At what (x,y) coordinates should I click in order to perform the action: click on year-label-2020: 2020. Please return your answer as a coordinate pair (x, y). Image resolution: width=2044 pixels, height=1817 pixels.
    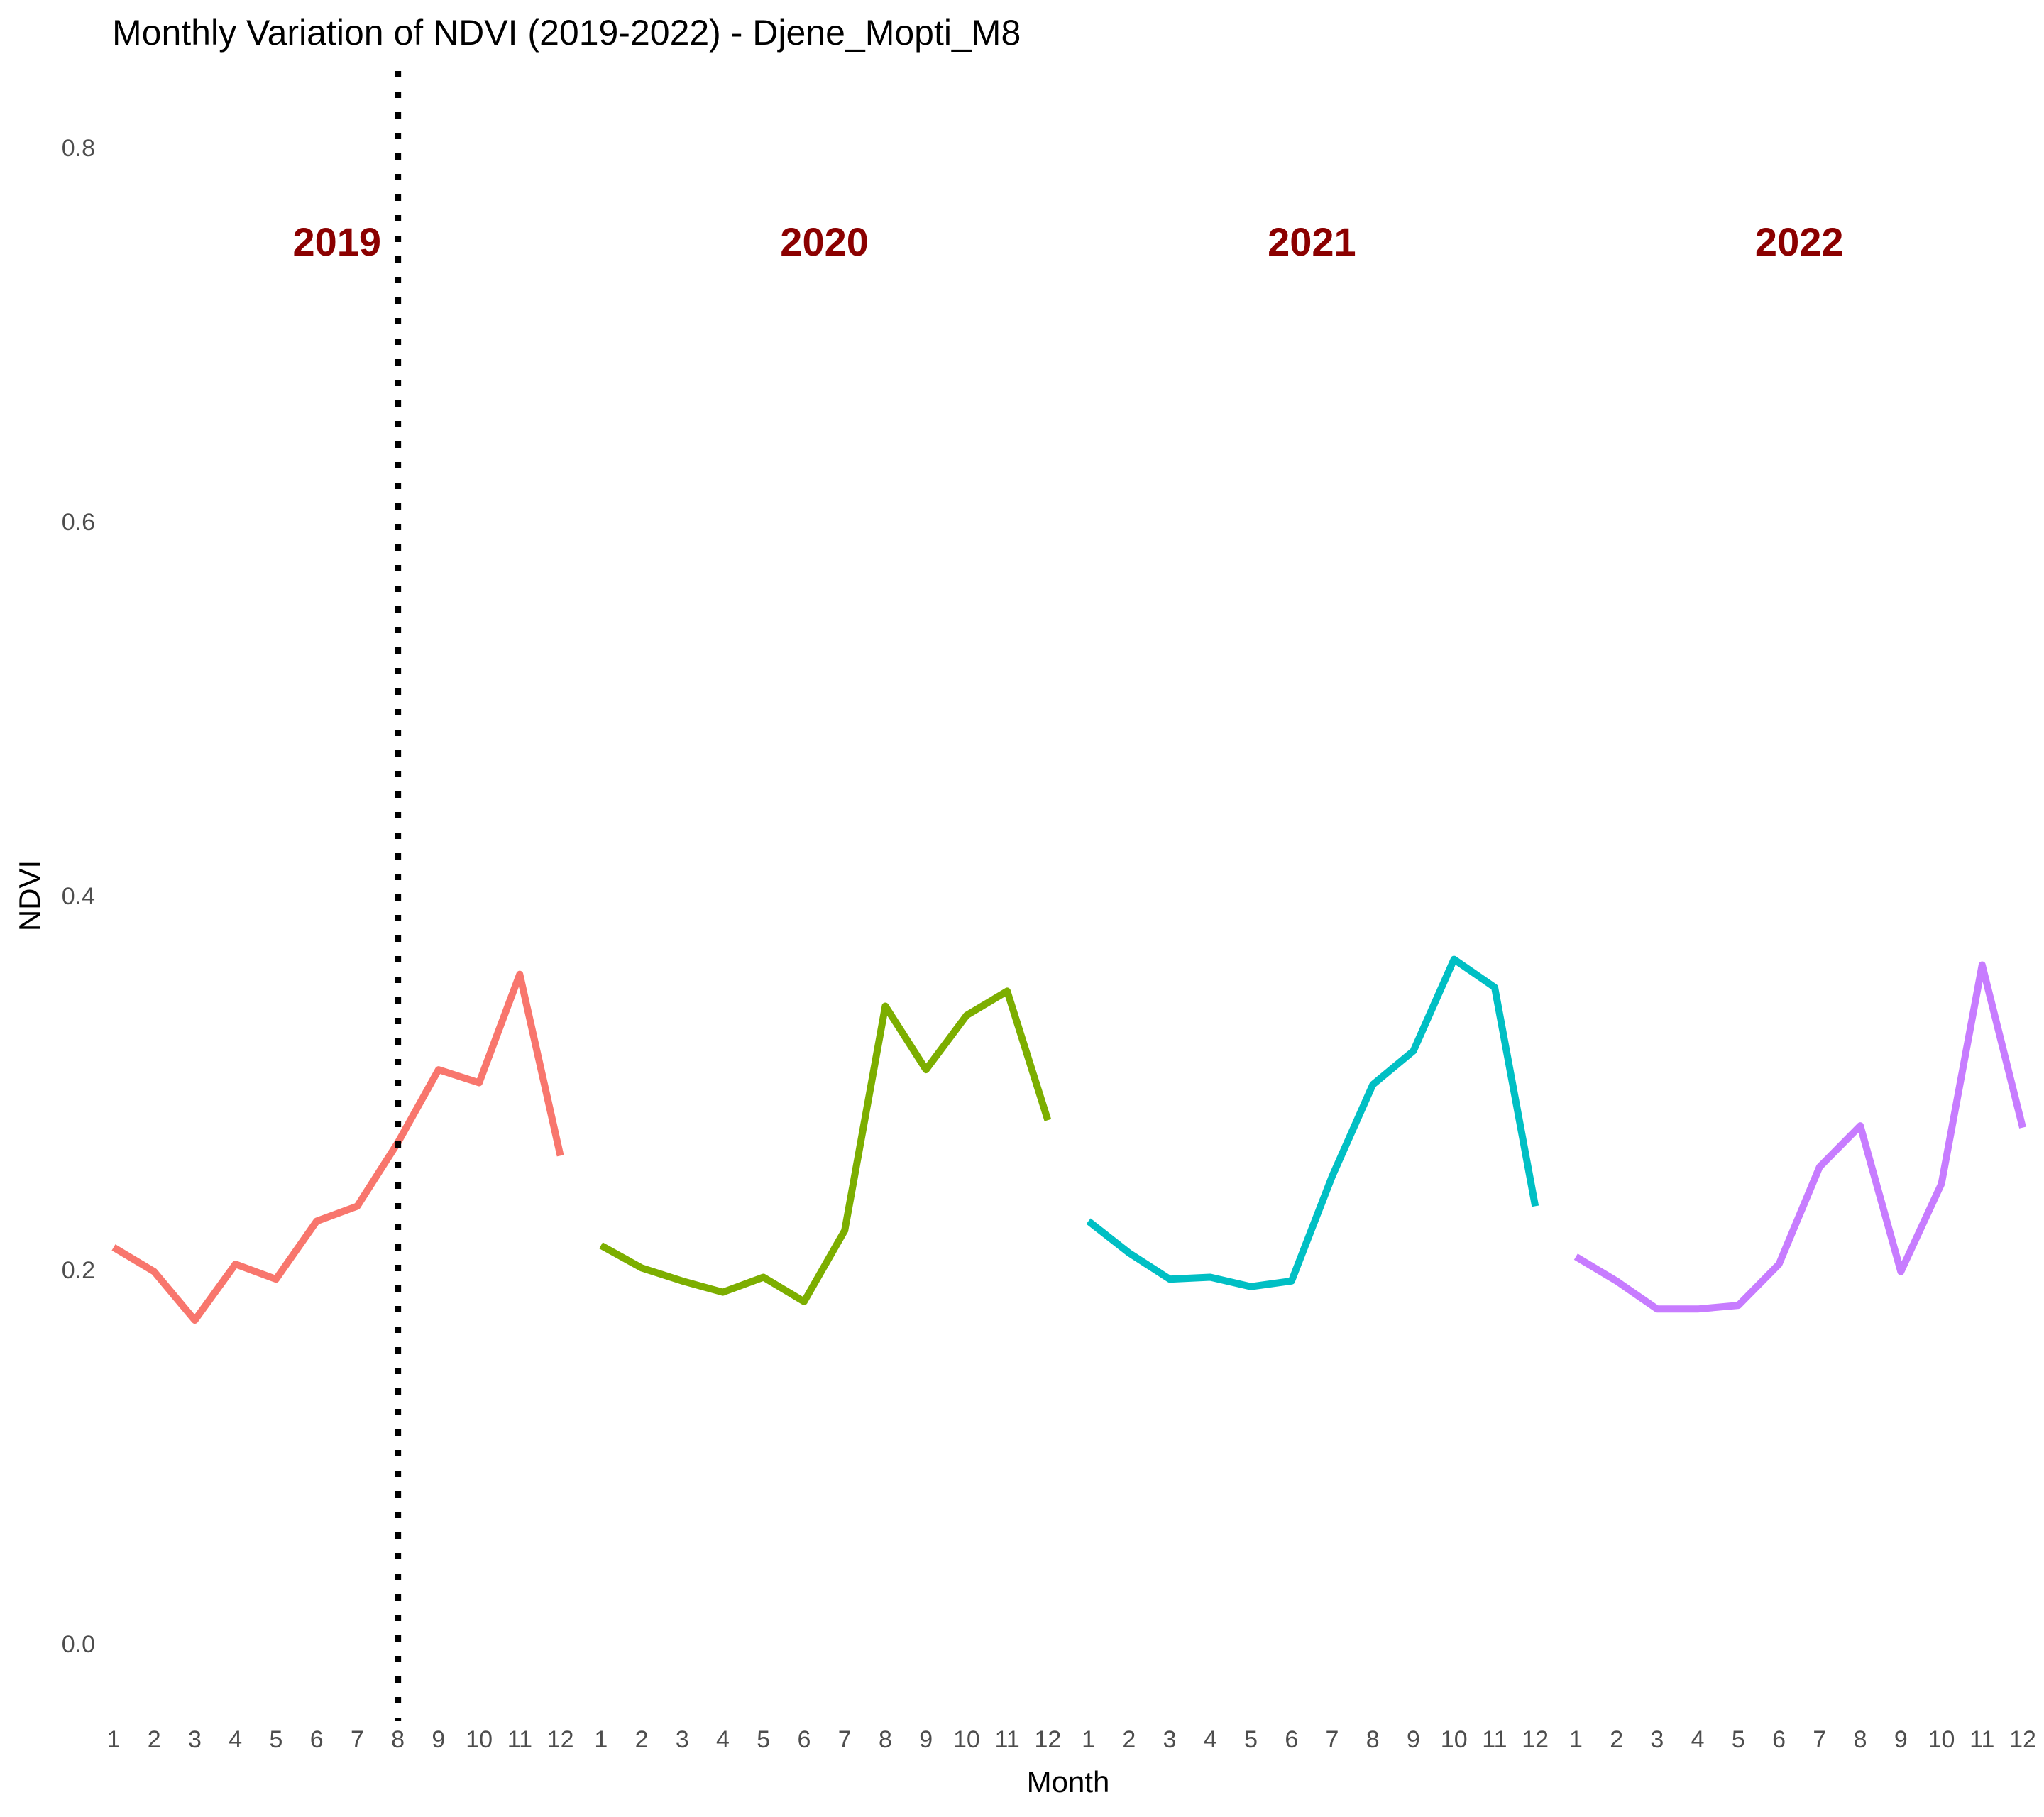
    Looking at the image, I should click on (824, 241).